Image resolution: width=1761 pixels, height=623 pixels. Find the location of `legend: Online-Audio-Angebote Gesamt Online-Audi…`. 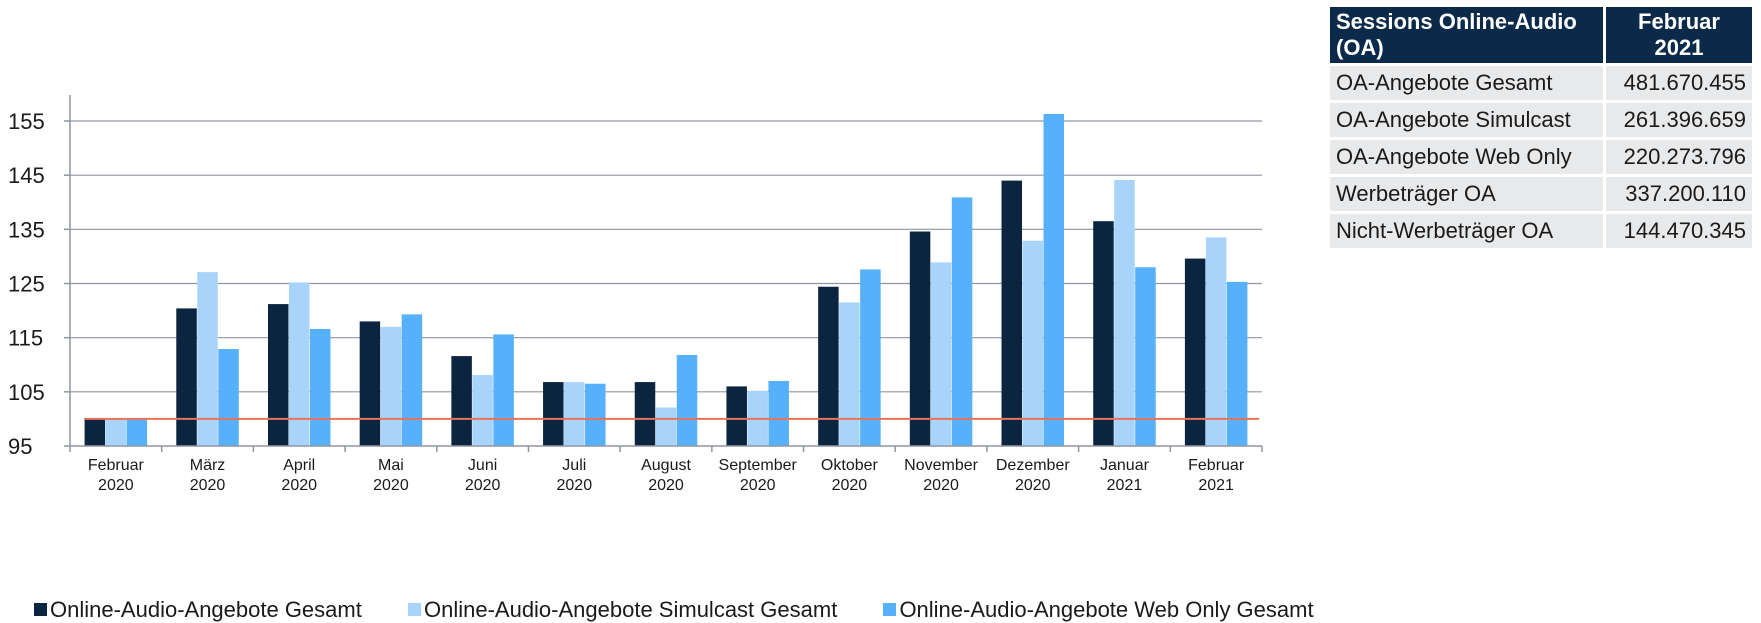

legend: Online-Audio-Angebote Gesamt Online-Audi… is located at coordinates (694, 609).